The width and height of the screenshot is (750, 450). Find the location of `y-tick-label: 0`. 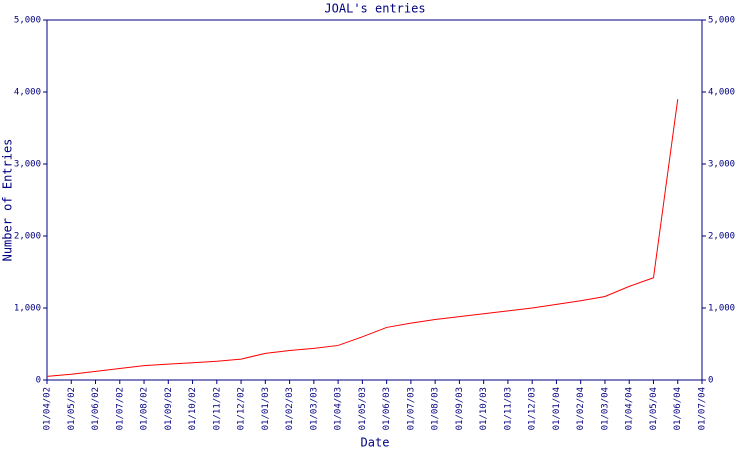

y-tick-label: 0 is located at coordinates (38, 381).